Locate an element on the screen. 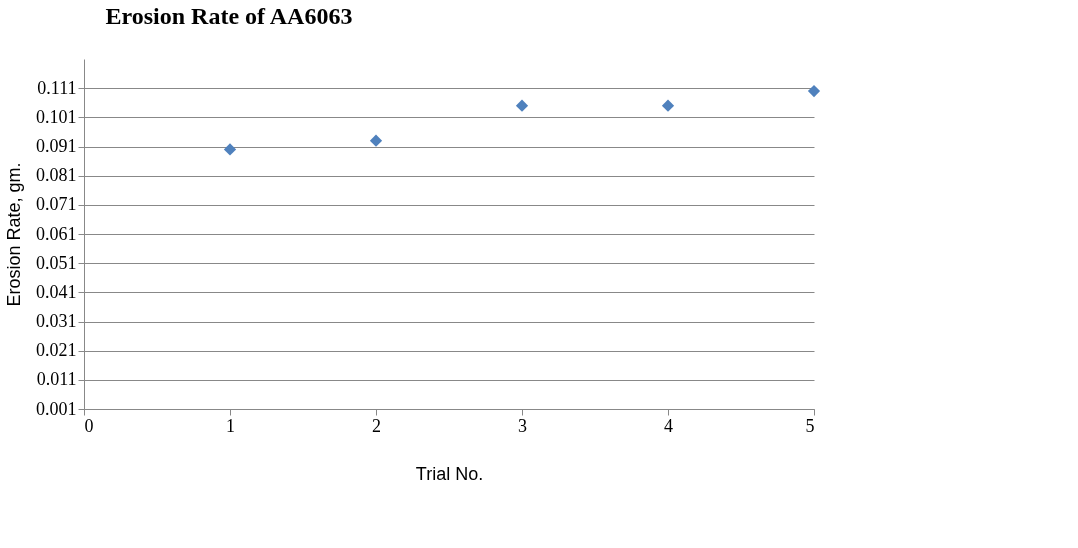 Image resolution: width=1078 pixels, height=548 pixels. y-tick-label: 0.061 is located at coordinates (56, 233).